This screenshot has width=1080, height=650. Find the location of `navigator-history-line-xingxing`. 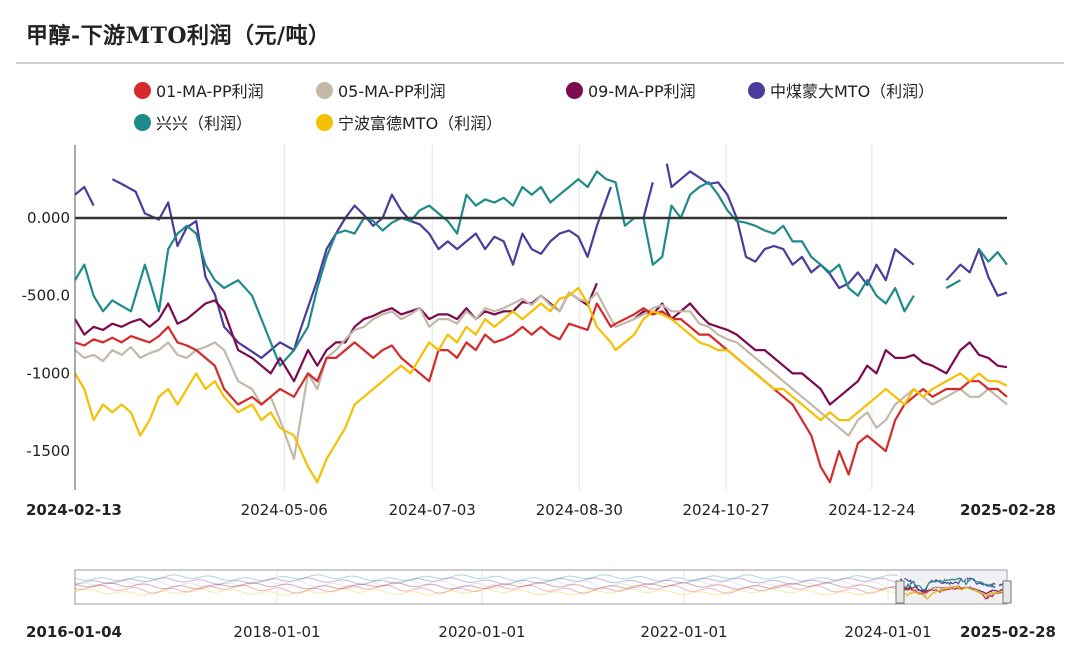

navigator-history-line-xingxing is located at coordinates (486, 578).